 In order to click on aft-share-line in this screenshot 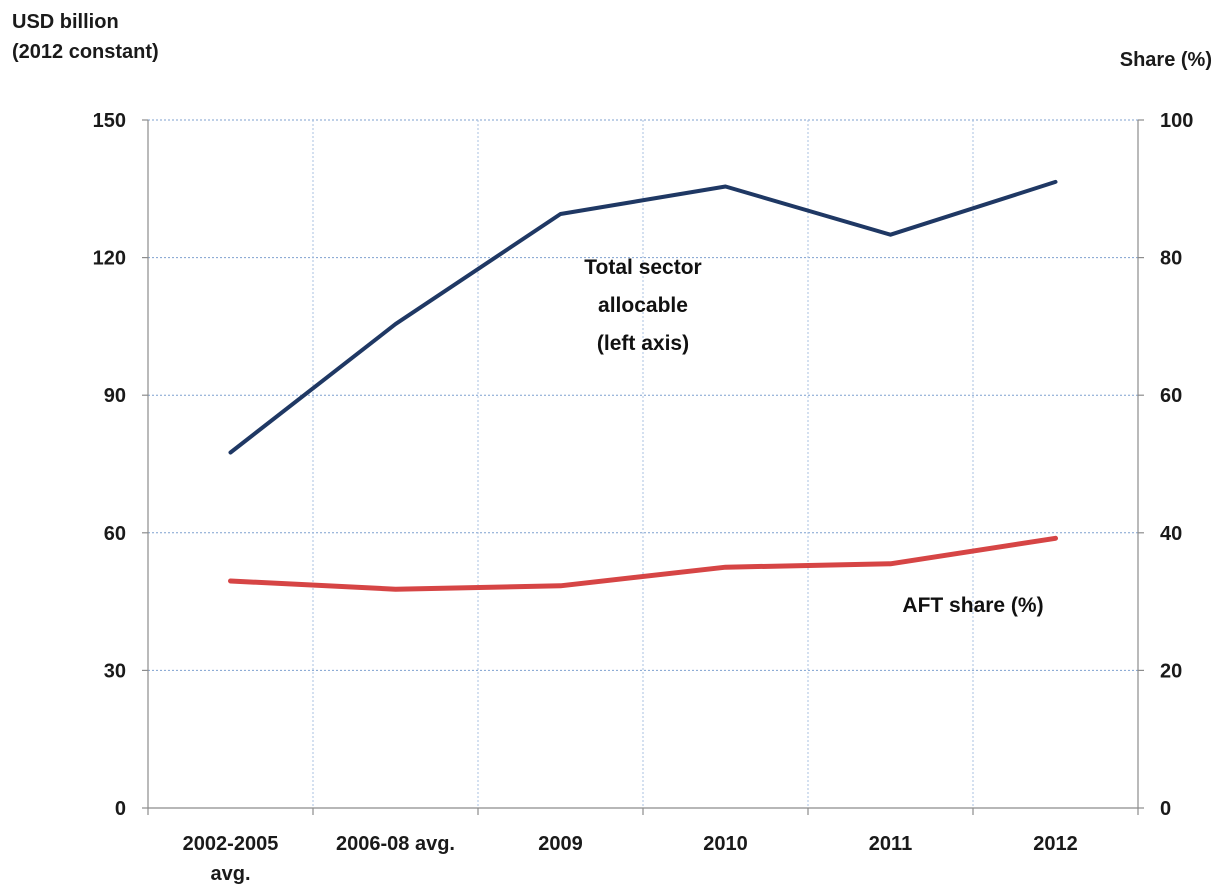, I will do `click(643, 563)`.